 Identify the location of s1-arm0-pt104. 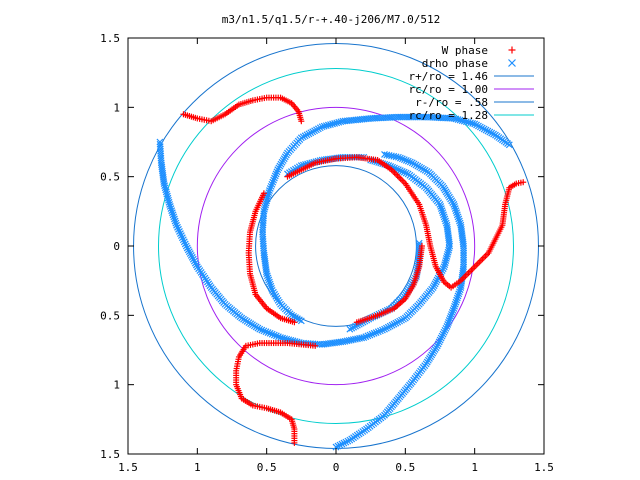
(266, 332).